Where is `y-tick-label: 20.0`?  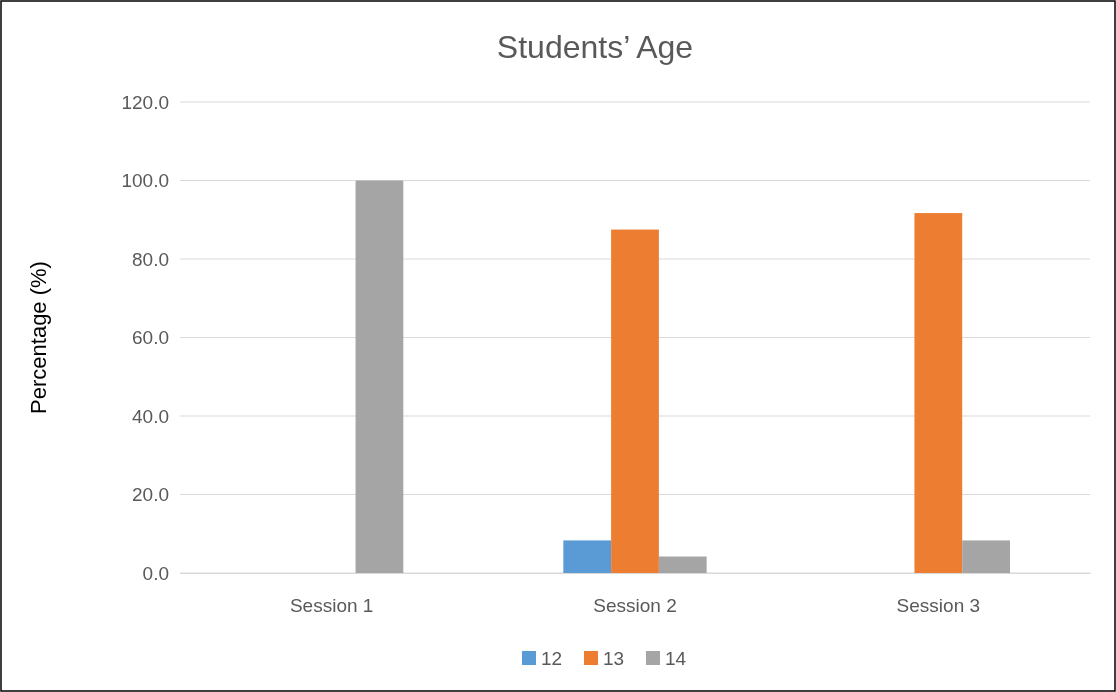 y-tick-label: 20.0 is located at coordinates (150, 495).